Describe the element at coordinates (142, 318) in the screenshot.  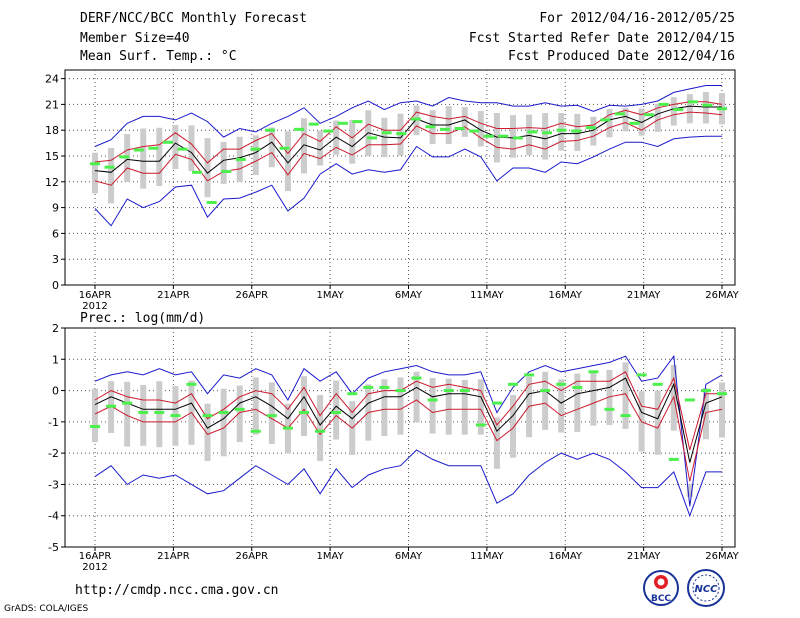
I see `precip-variable-label: Prec.: log(mm/d)` at that location.